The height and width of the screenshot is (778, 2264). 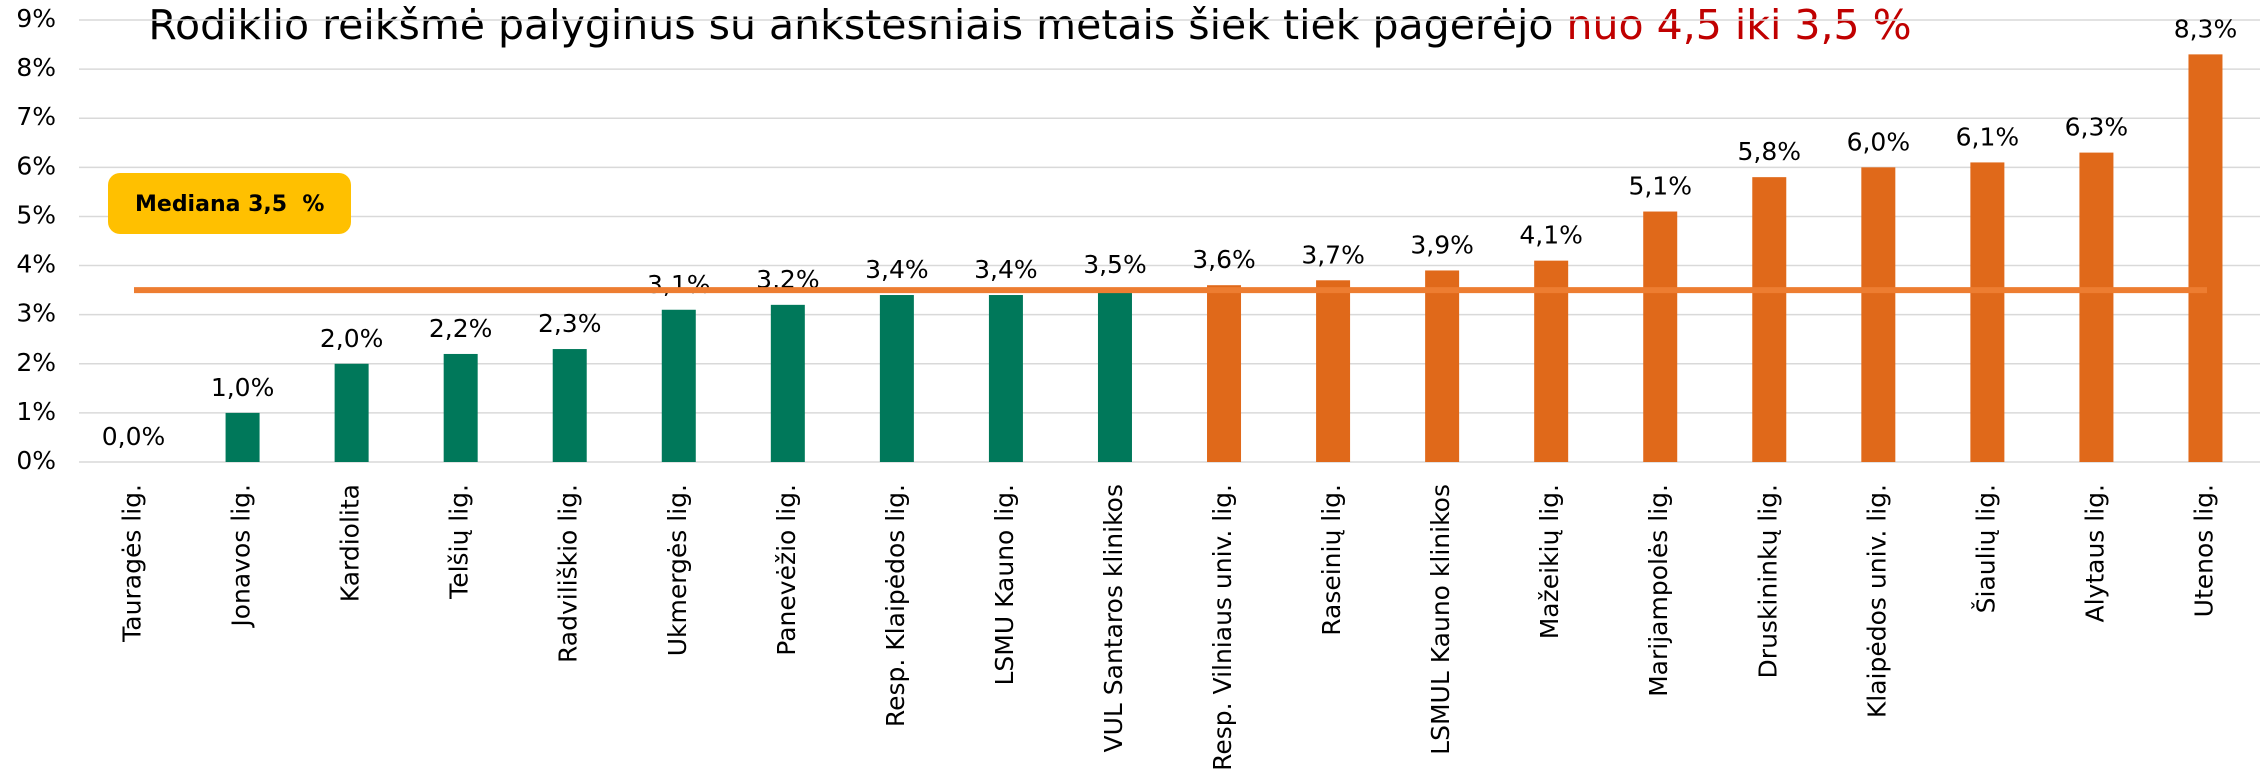 I want to click on data-label: 6,3%, so click(x=2097, y=127).